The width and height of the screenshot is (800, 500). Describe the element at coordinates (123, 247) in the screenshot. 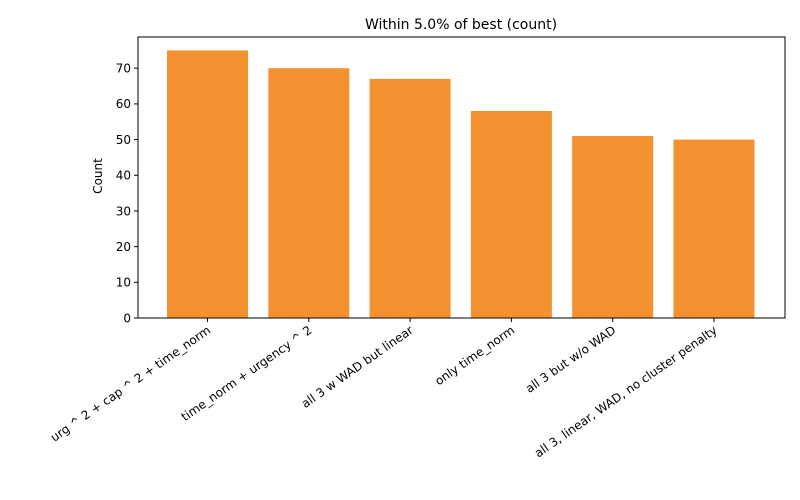

I see `y-tick-label-2: 20` at that location.